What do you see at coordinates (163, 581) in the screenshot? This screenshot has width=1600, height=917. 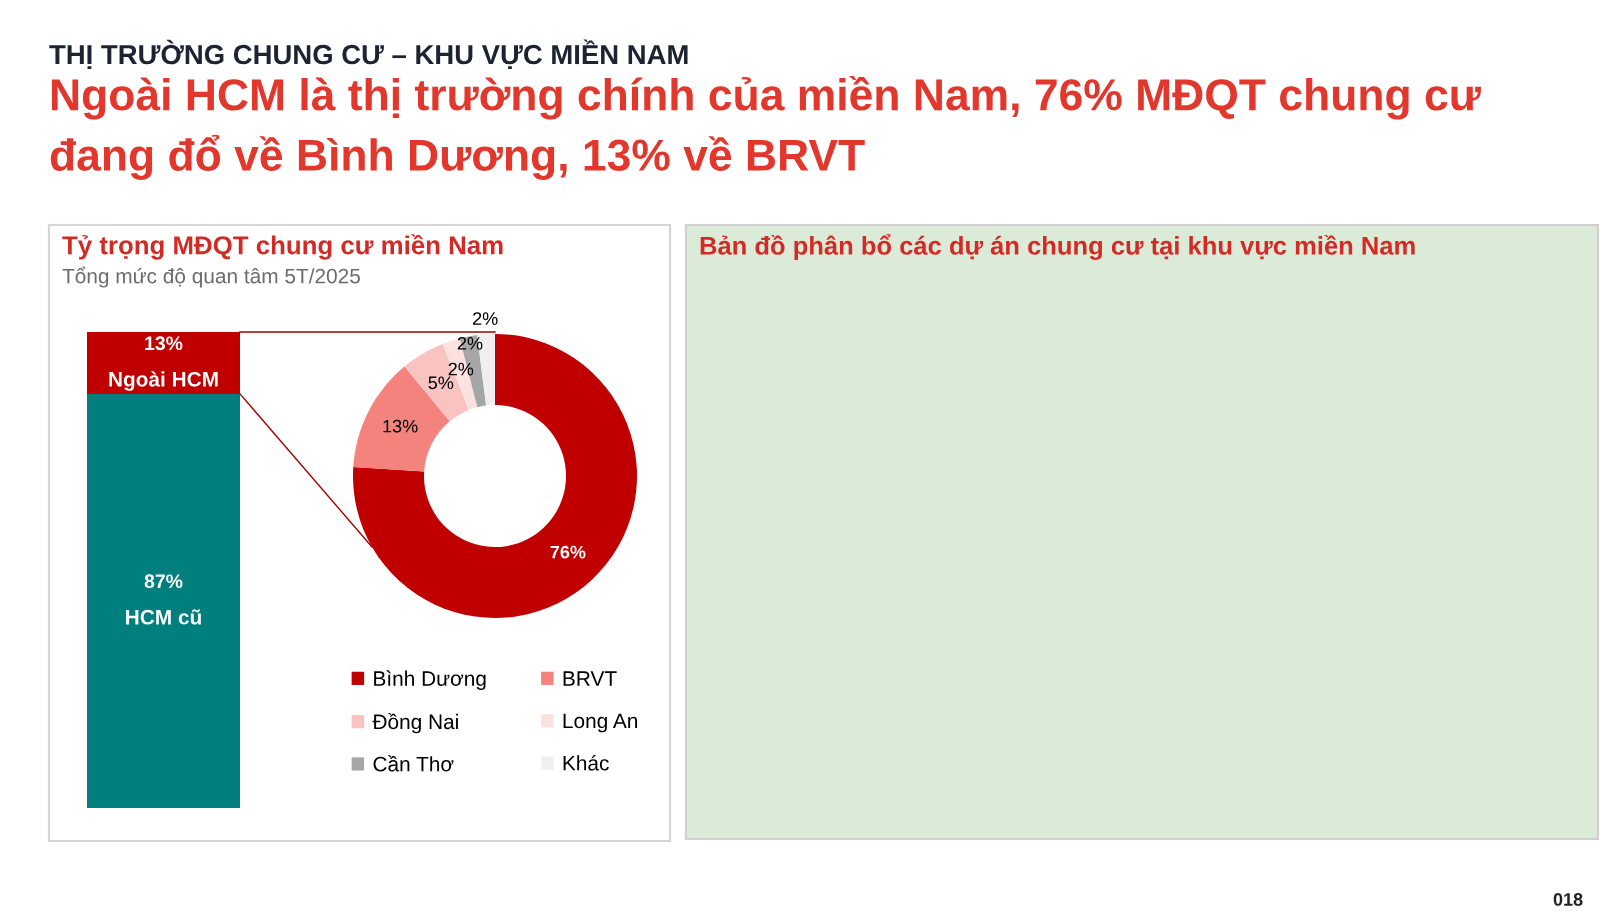 I see `data-label: 87%` at bounding box center [163, 581].